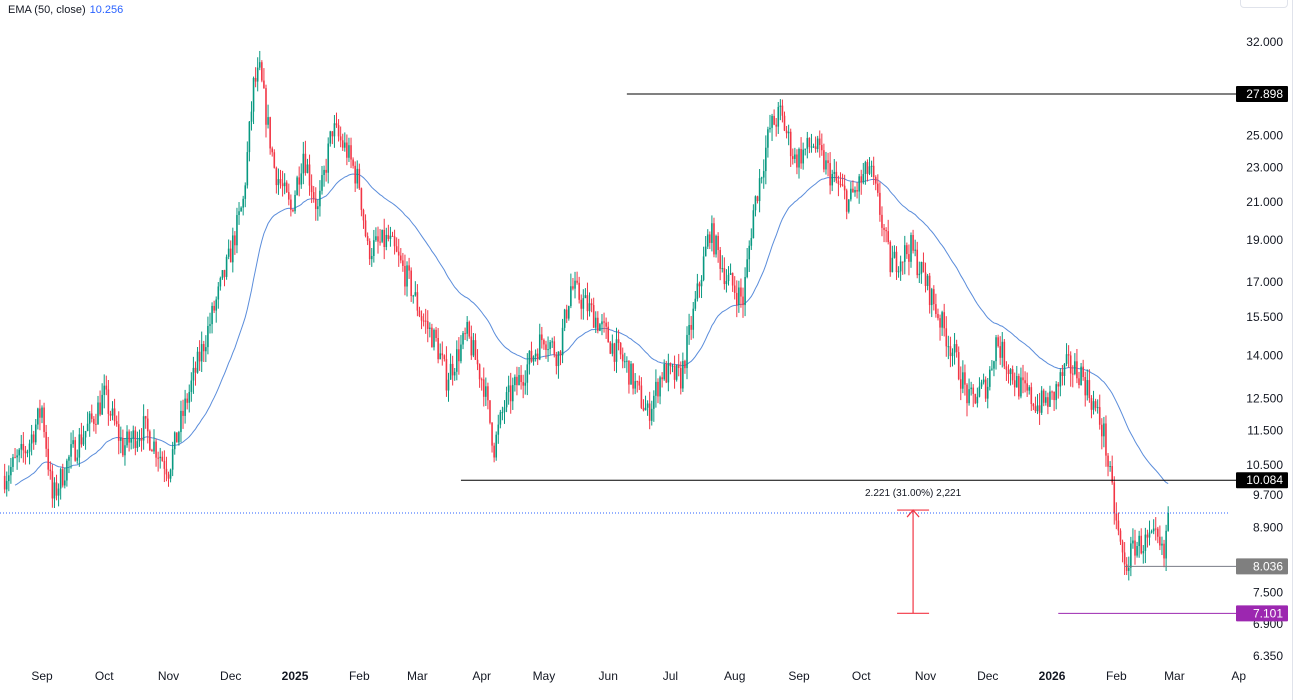 The height and width of the screenshot is (700, 1300). Describe the element at coordinates (65, 10) in the screenshot. I see `ema-legend: EMA (50, close) 10.256` at that location.